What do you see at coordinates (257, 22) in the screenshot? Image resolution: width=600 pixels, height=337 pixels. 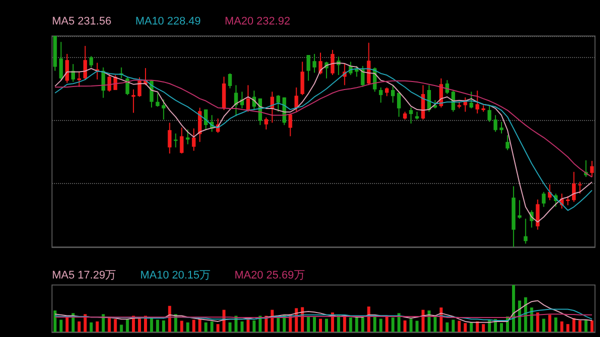 I see `text: MA20 232.92` at bounding box center [257, 22].